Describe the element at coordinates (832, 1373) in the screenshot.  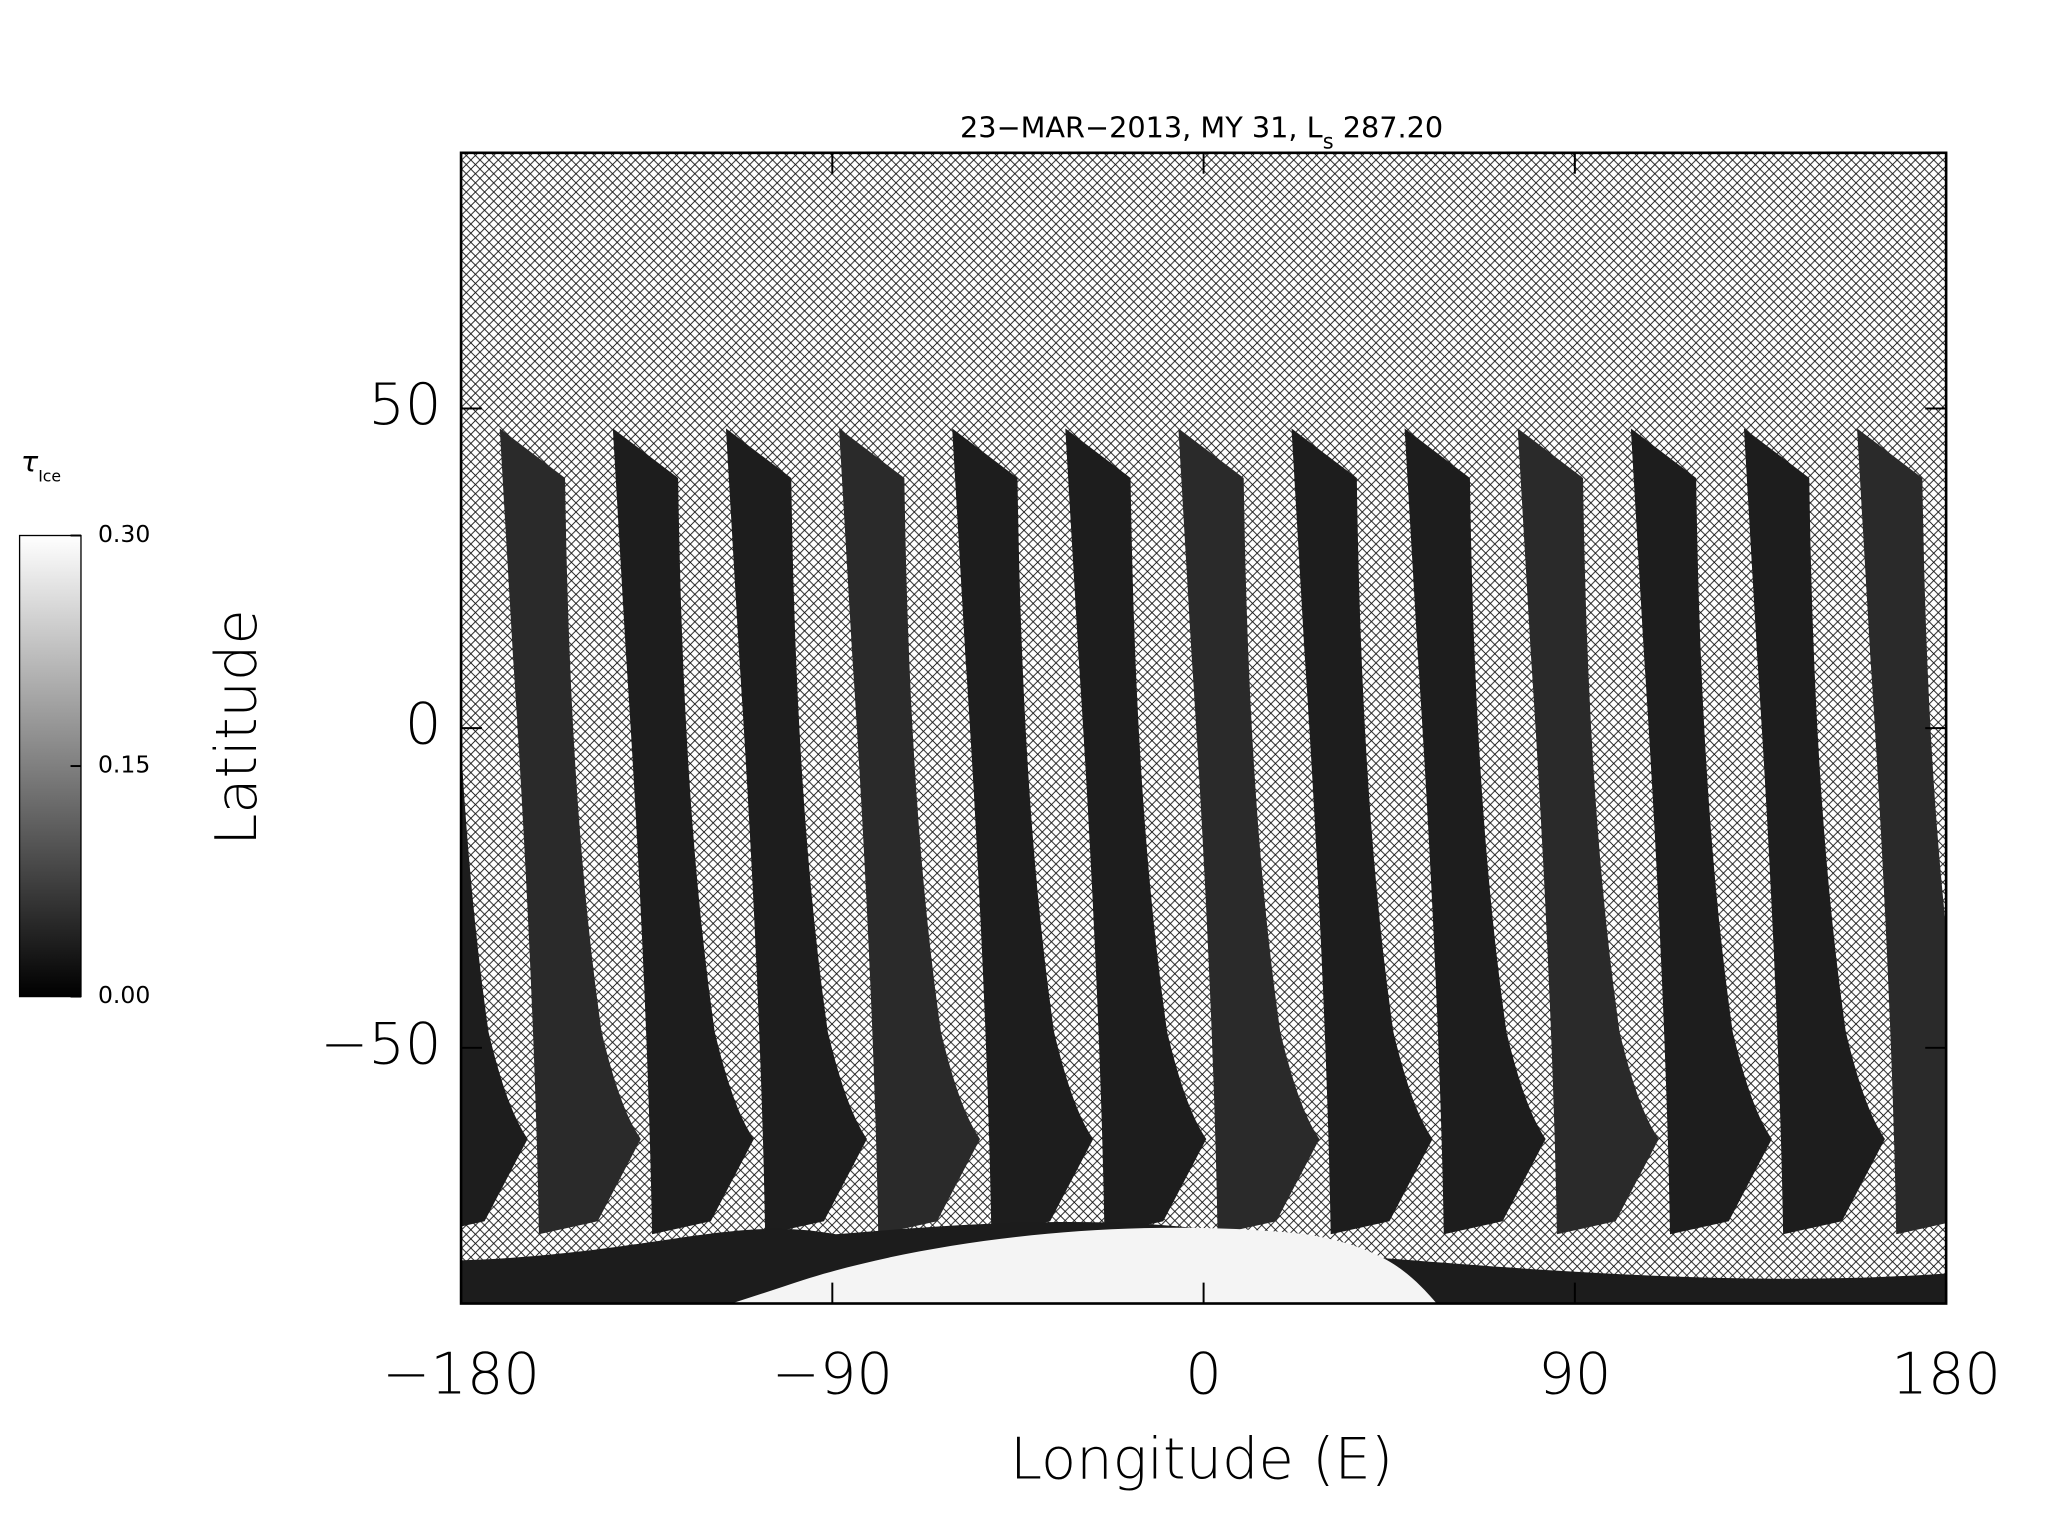
I see `x-tick-label: −90` at that location.